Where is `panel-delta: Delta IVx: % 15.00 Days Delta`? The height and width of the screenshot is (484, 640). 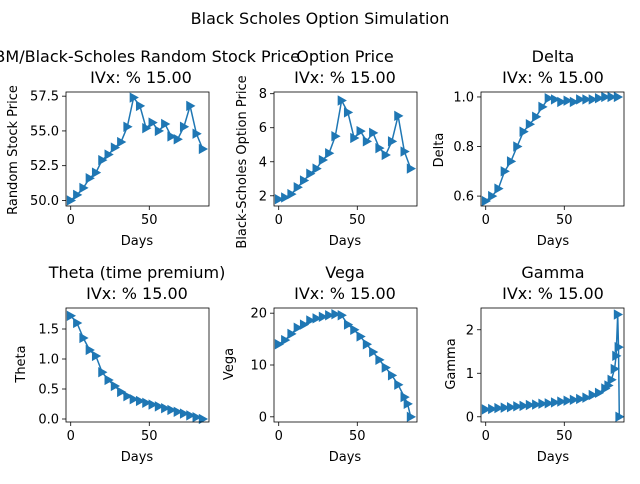 panel-delta: Delta IVx: % 15.00 Days Delta is located at coordinates (518, 148).